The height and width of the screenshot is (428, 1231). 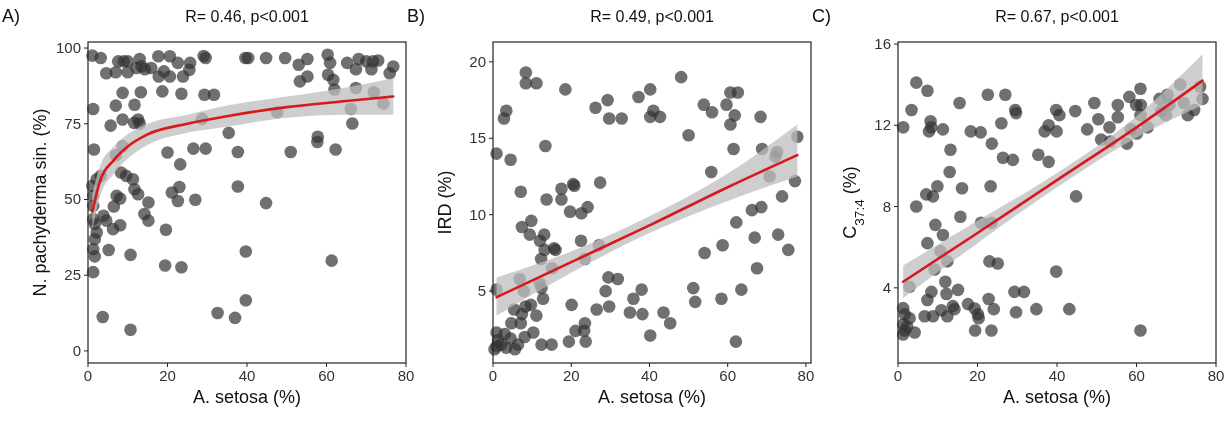 What do you see at coordinates (72, 123) in the screenshot?
I see `y-tick-label: 75` at bounding box center [72, 123].